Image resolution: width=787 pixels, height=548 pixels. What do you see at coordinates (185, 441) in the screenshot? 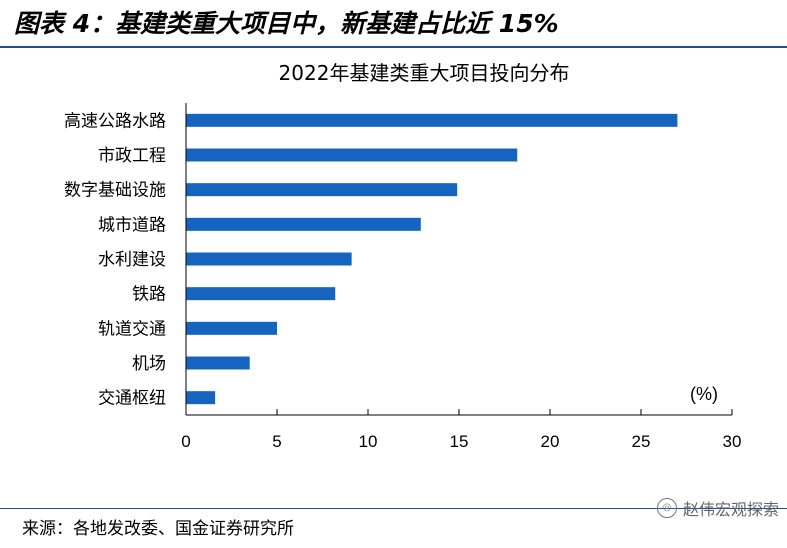
I see `x-tick-label: 0` at bounding box center [185, 441].